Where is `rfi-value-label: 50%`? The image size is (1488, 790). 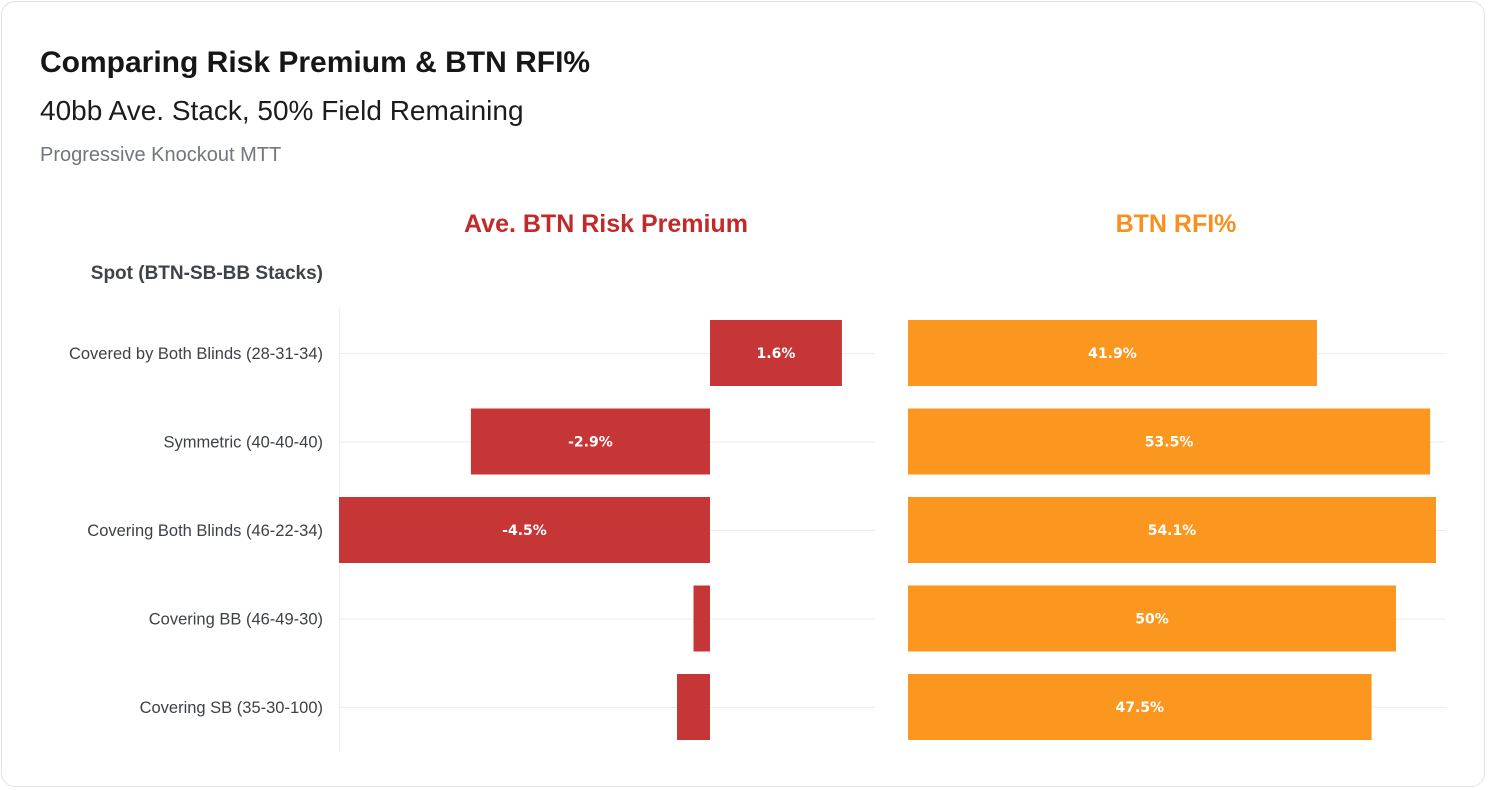
rfi-value-label: 50% is located at coordinates (1152, 620).